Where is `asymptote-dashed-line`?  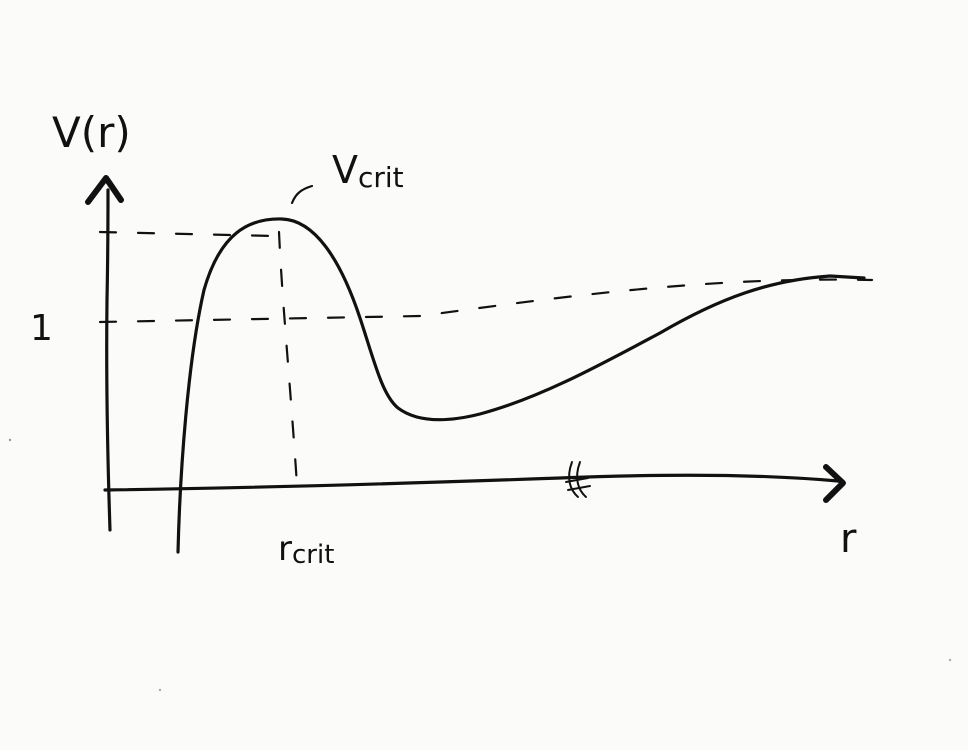
asymptote-dashed-line is located at coordinates (486, 301).